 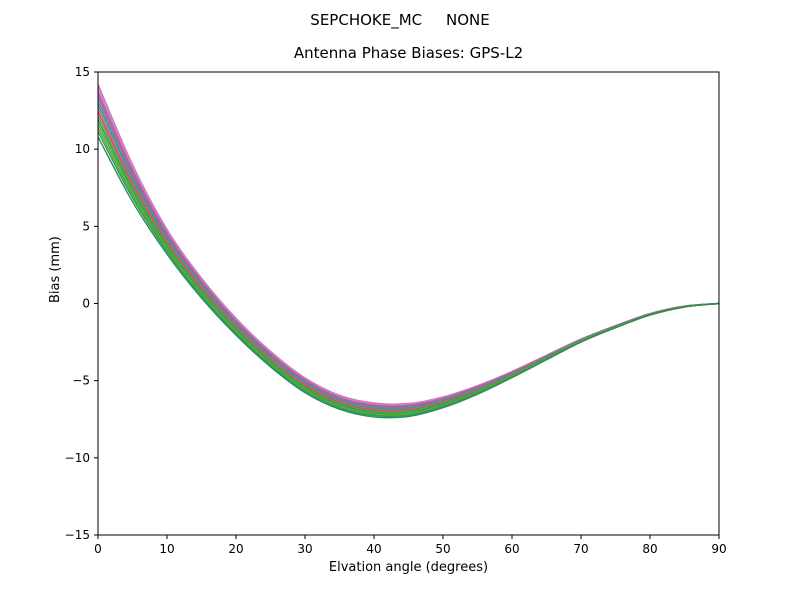 I want to click on axes-title: Antenna Phase Biases: GPS-L2, so click(x=408, y=53).